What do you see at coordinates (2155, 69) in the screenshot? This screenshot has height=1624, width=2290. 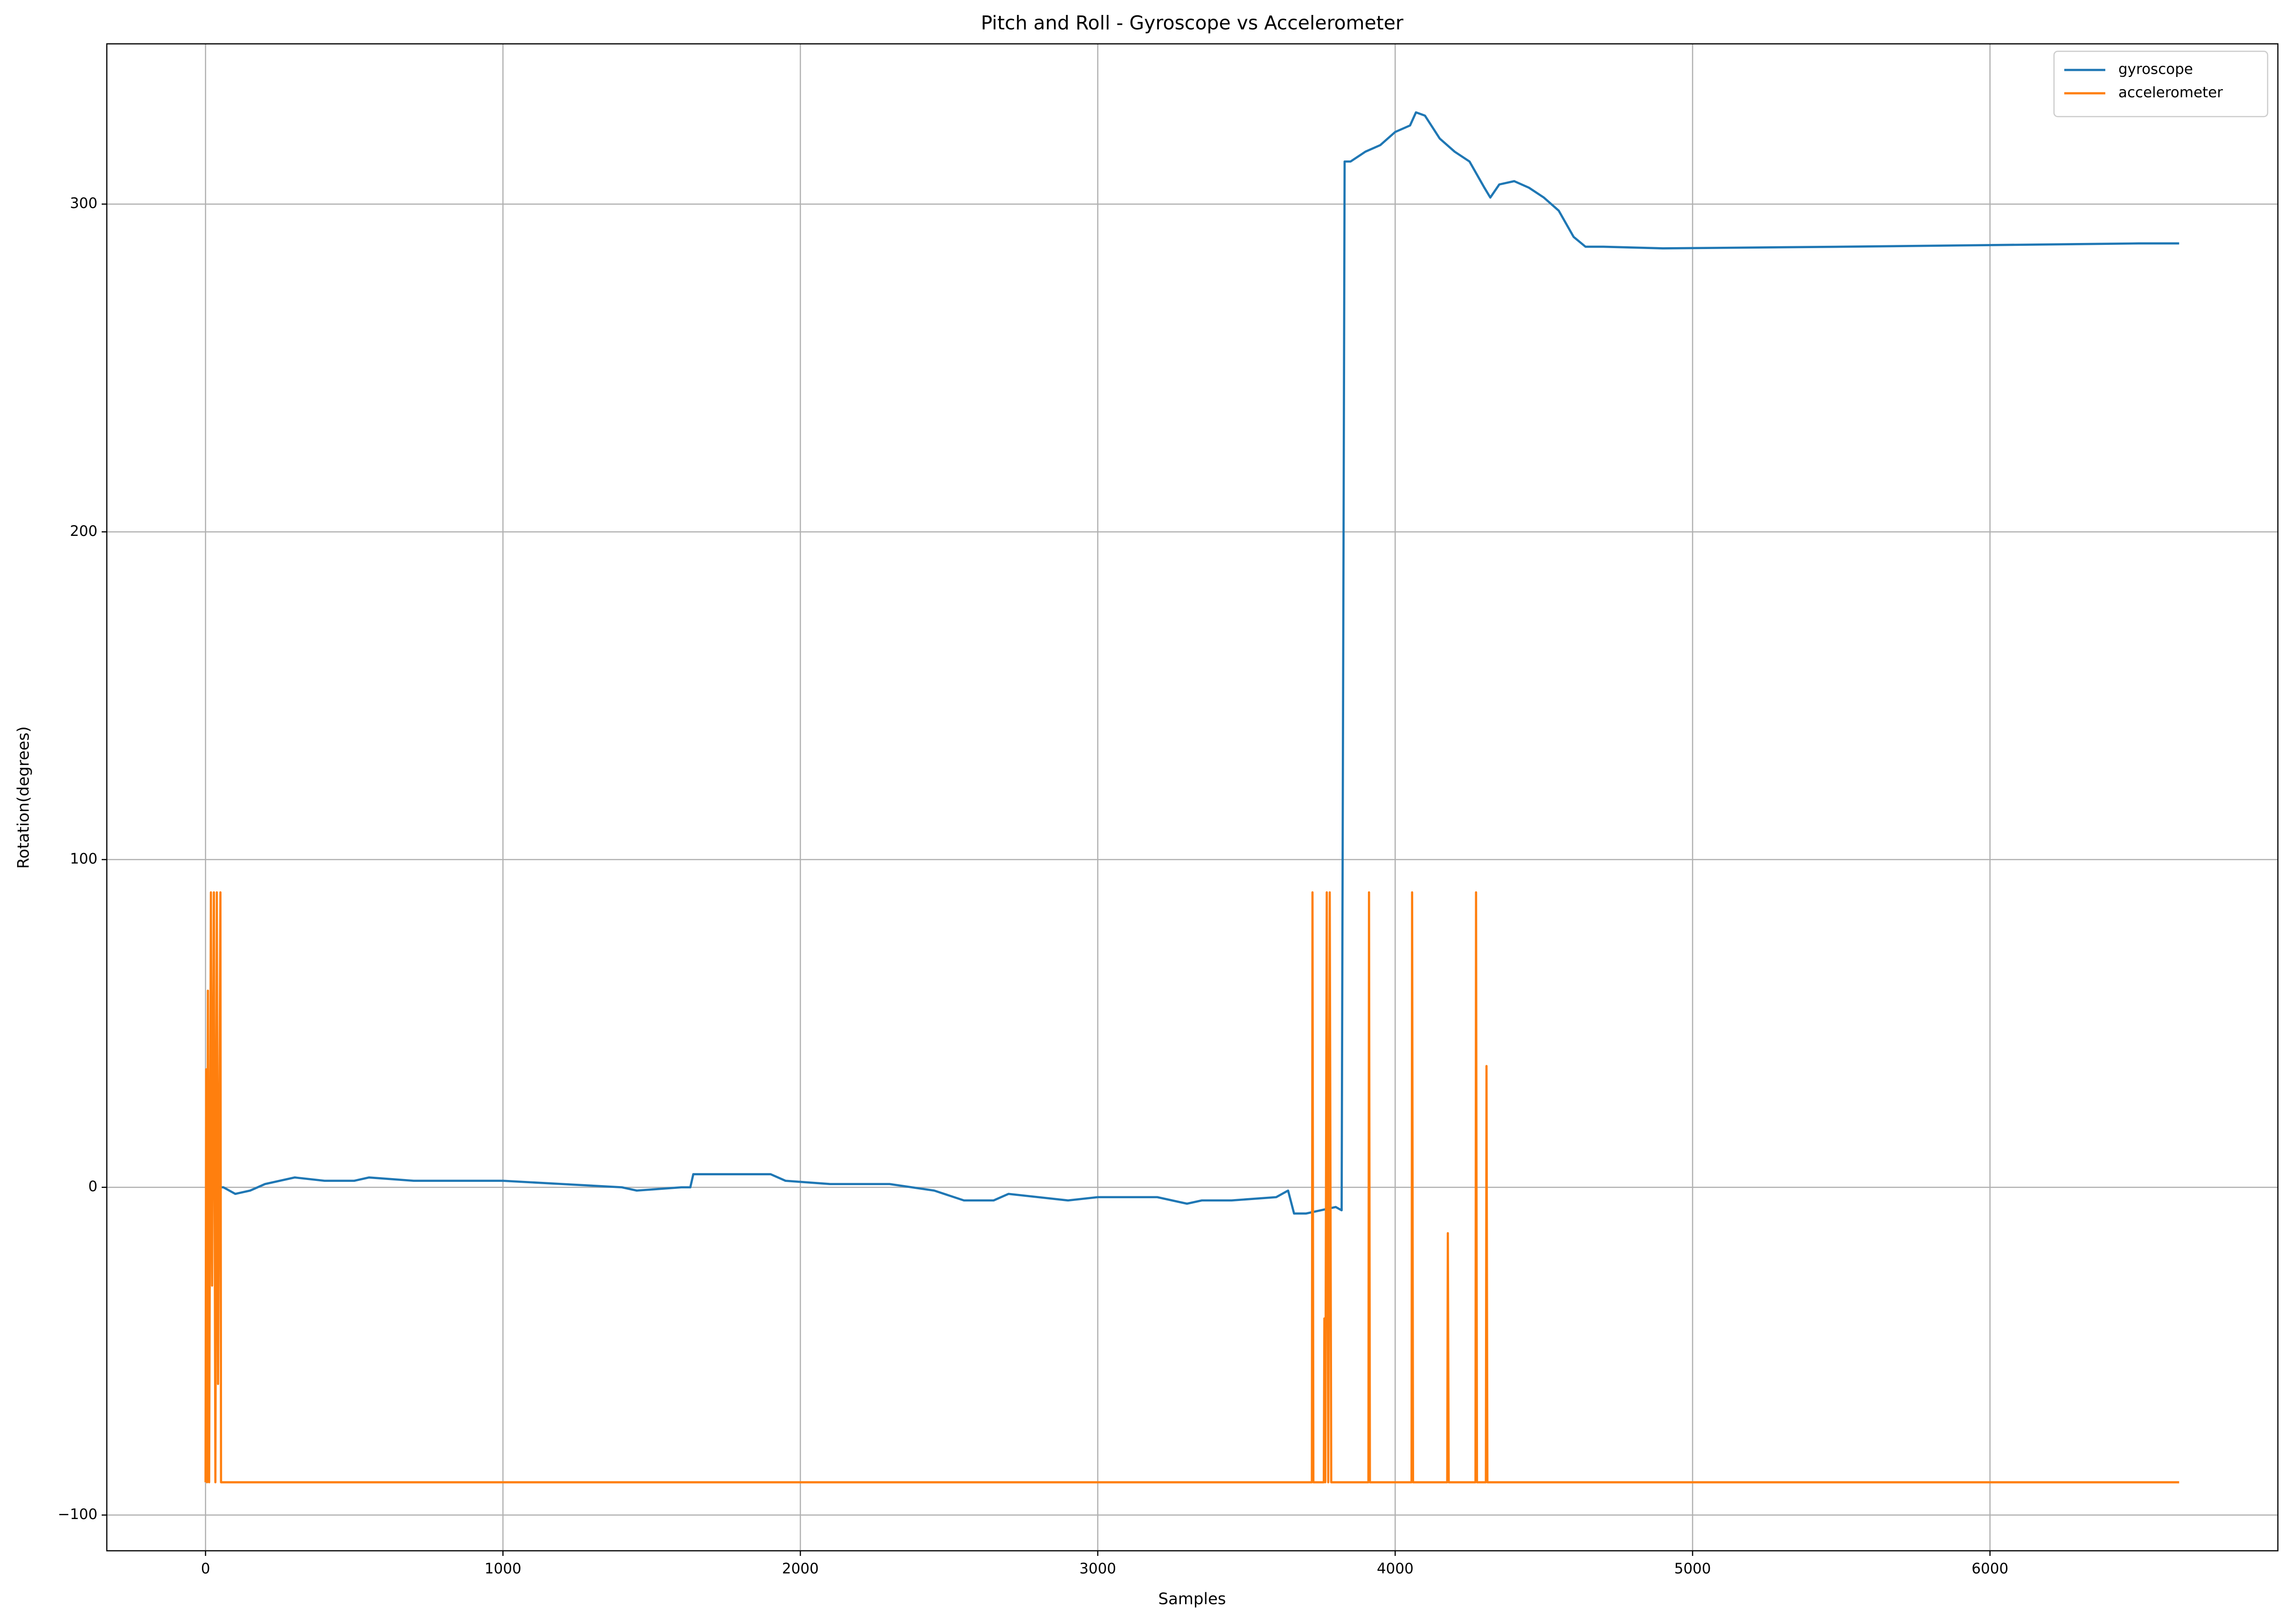 I see `legend-label: gyroscope` at bounding box center [2155, 69].